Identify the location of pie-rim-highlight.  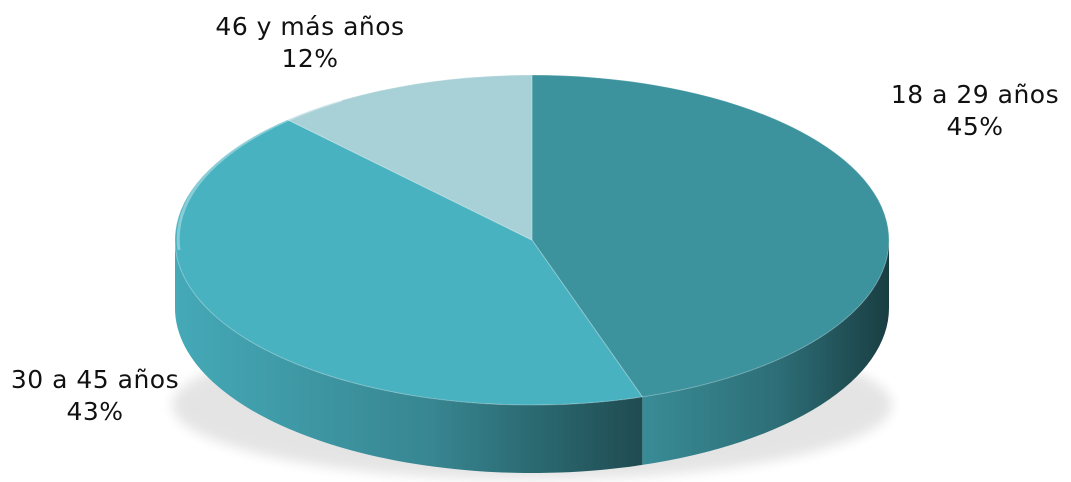
(259, 174).